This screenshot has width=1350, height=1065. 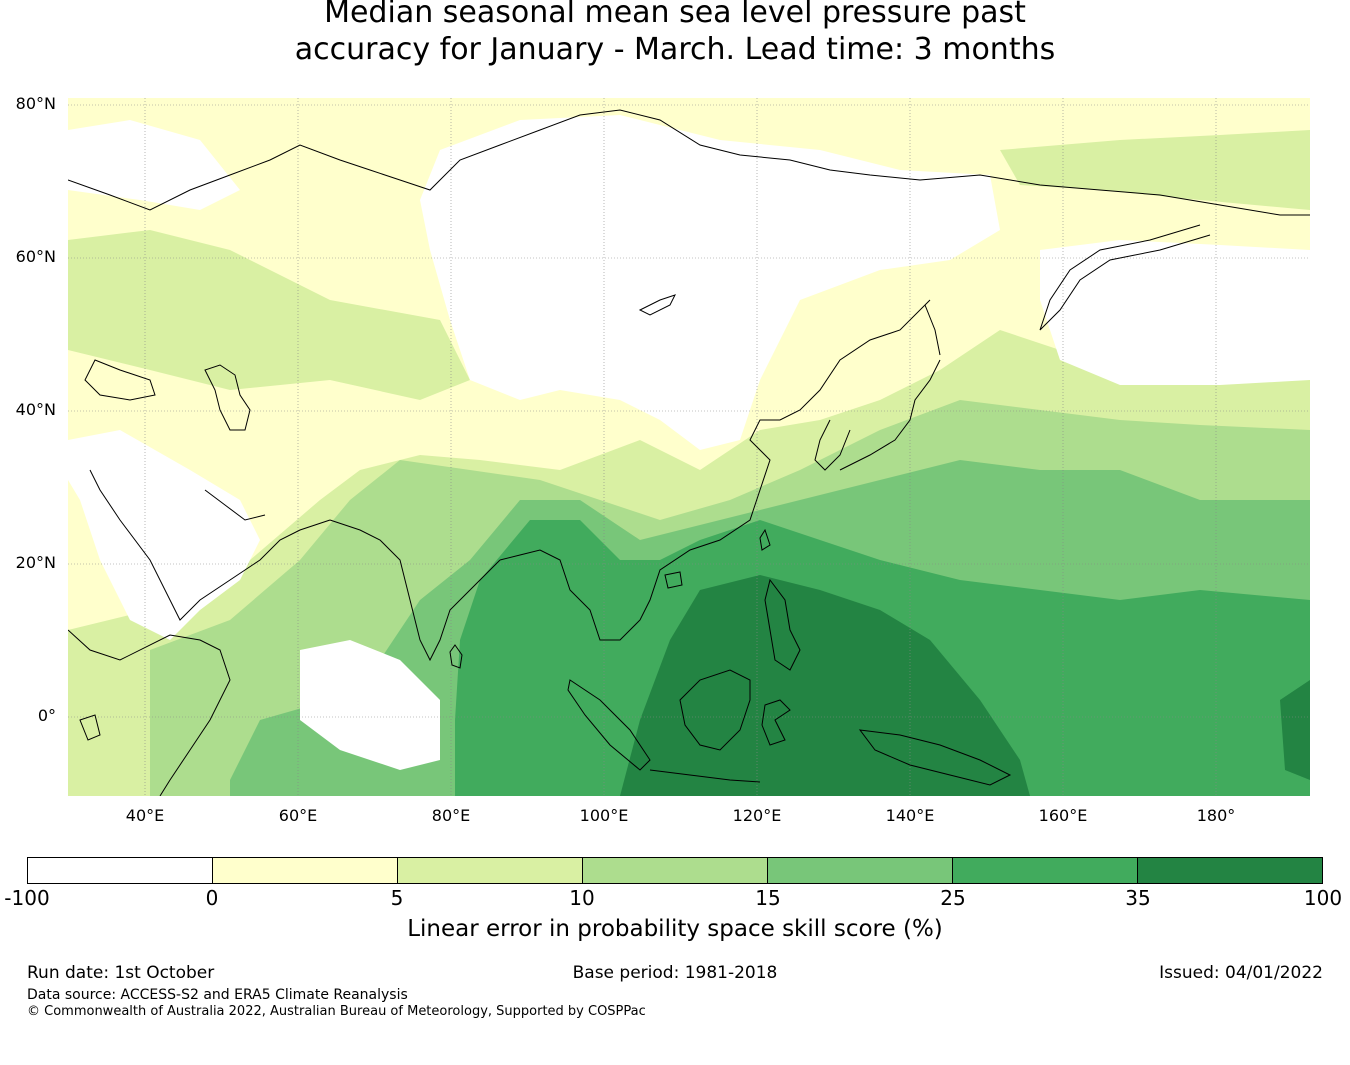 I want to click on field-5-10-west, so click(x=269, y=315).